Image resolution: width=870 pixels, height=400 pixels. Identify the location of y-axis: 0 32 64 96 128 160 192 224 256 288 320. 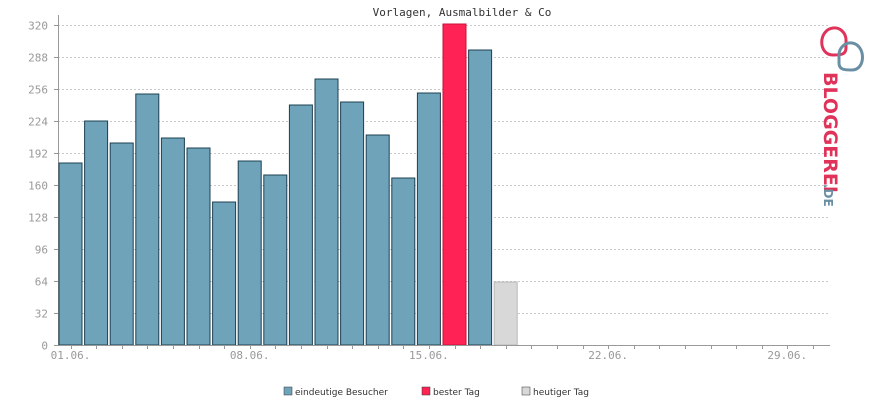
(43, 184).